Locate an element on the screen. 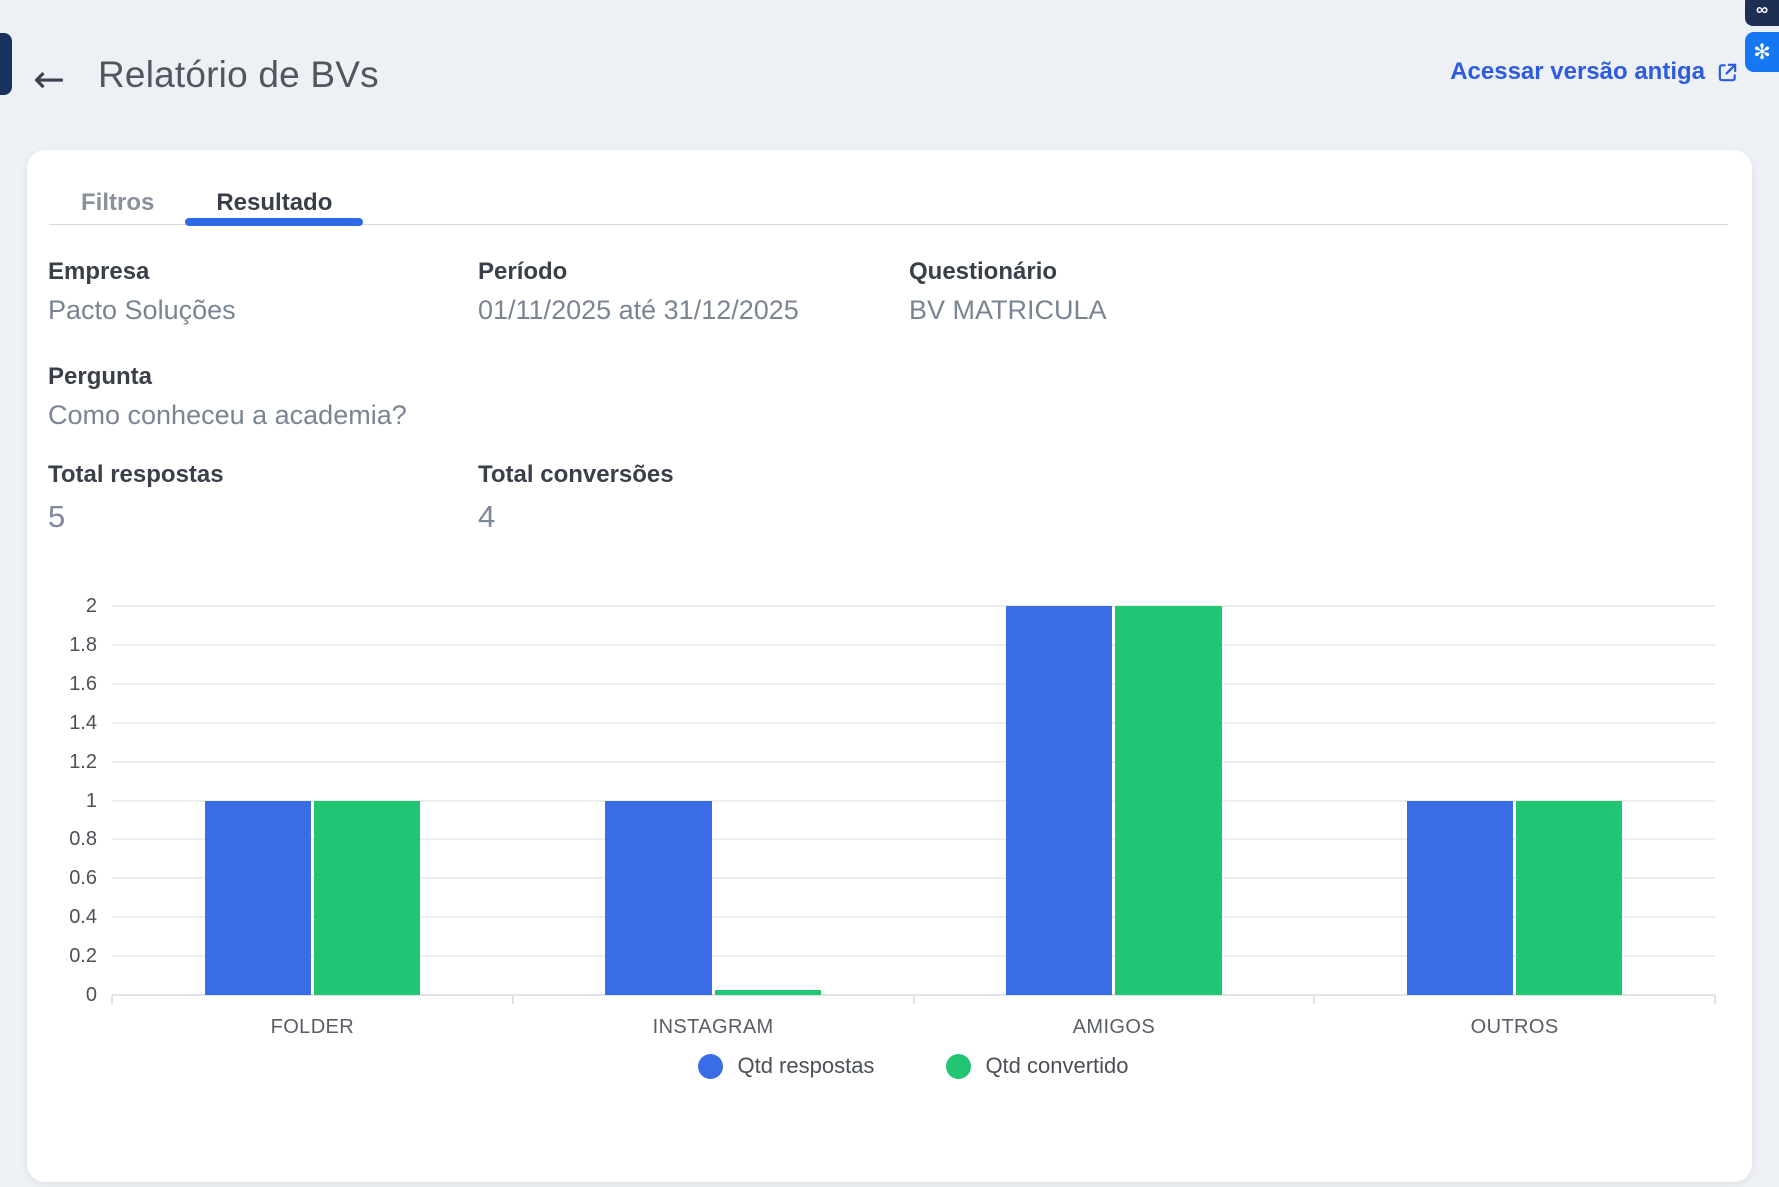 Image resolution: width=1779 pixels, height=1187 pixels. x-category-label-instagram: INSTAGRAM is located at coordinates (713, 1027).